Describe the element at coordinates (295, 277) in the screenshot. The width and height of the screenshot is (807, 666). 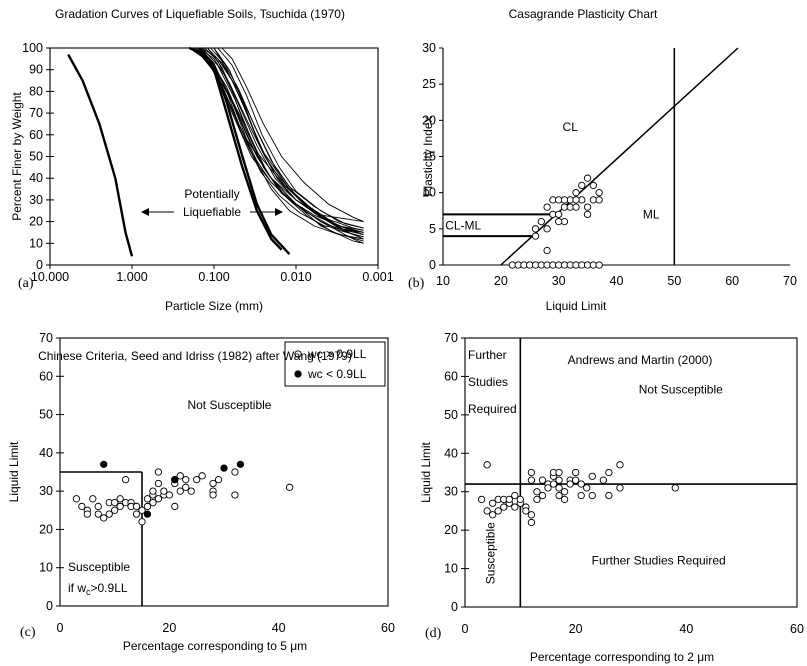
I see `x-tick-label: 0.010` at that location.